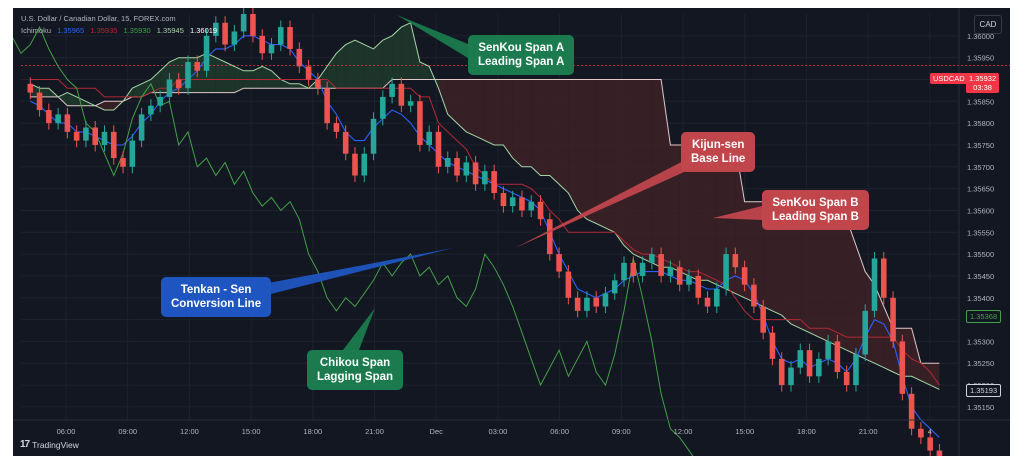 The height and width of the screenshot is (470, 1024). I want to click on y-tick-label: 1.35550, so click(980, 232).